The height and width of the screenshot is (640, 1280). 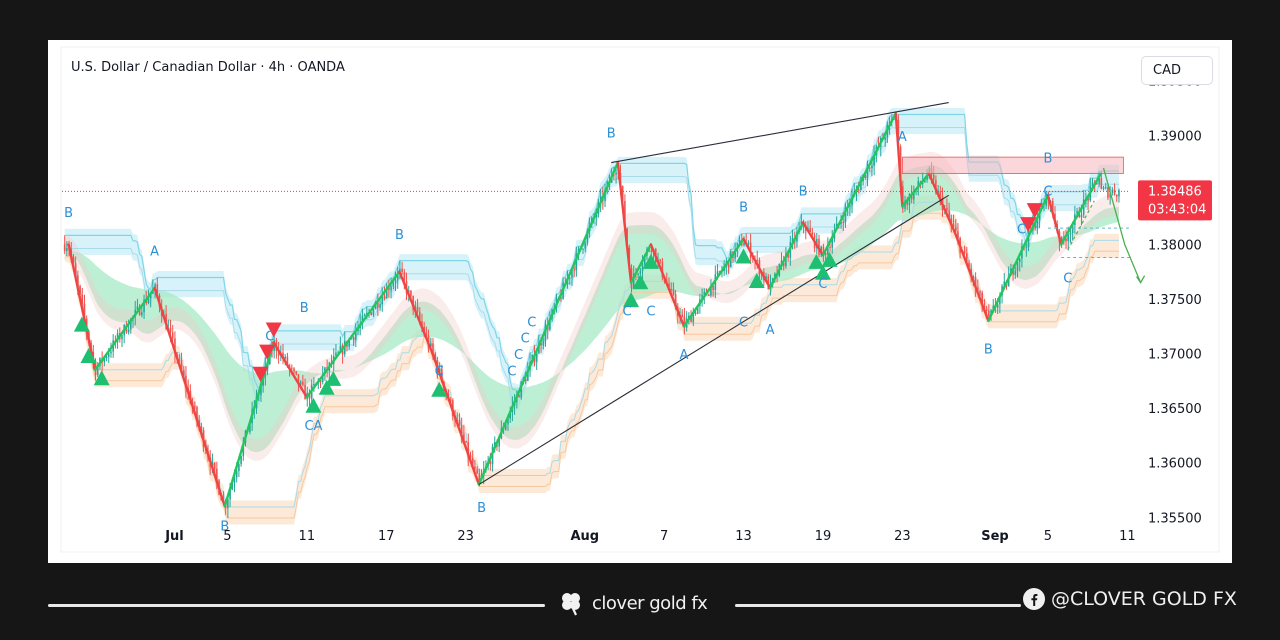 I want to click on x-tick-label: Sep, so click(x=995, y=536).